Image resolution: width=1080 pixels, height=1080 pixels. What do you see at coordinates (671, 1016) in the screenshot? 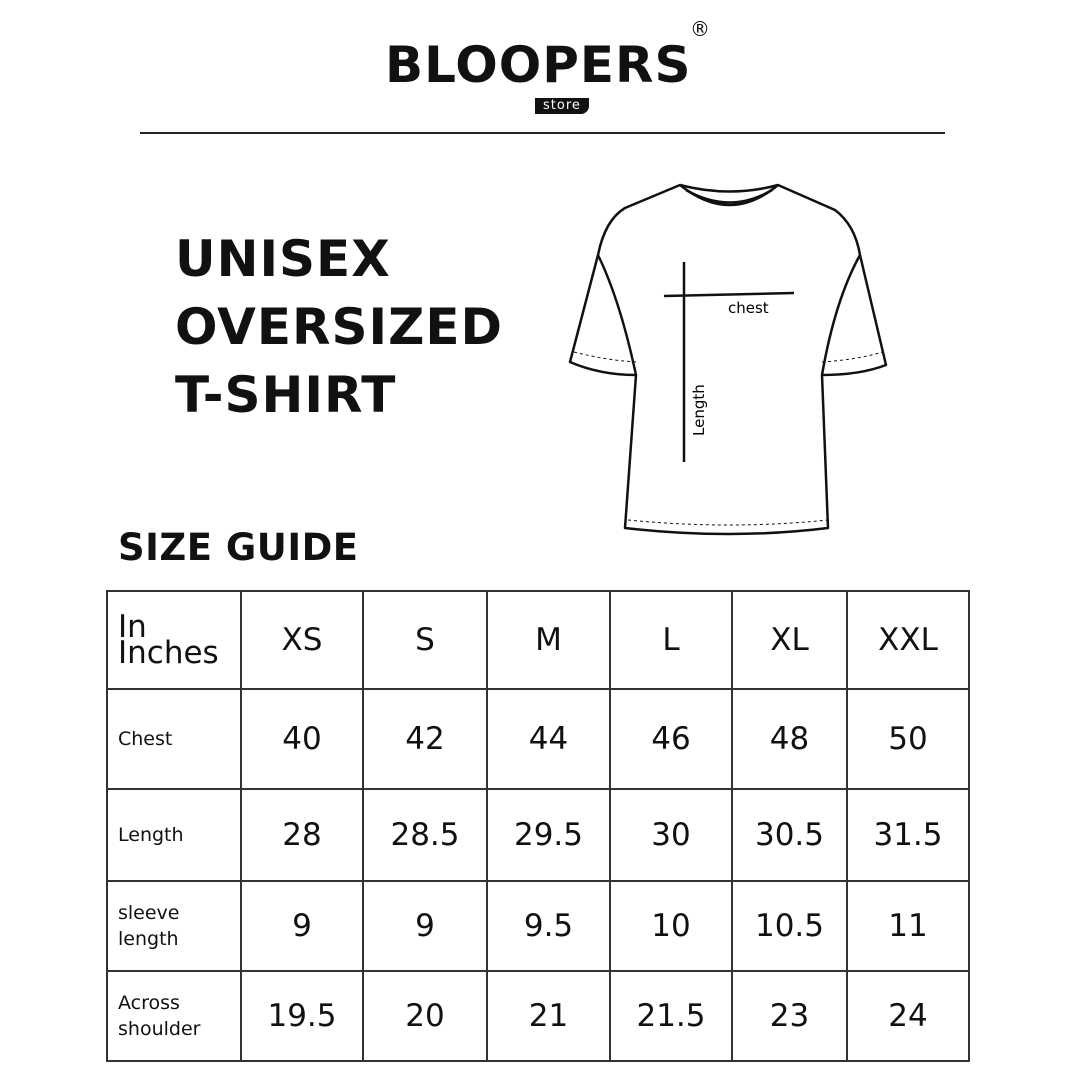
I see `cell: 21.5` at bounding box center [671, 1016].